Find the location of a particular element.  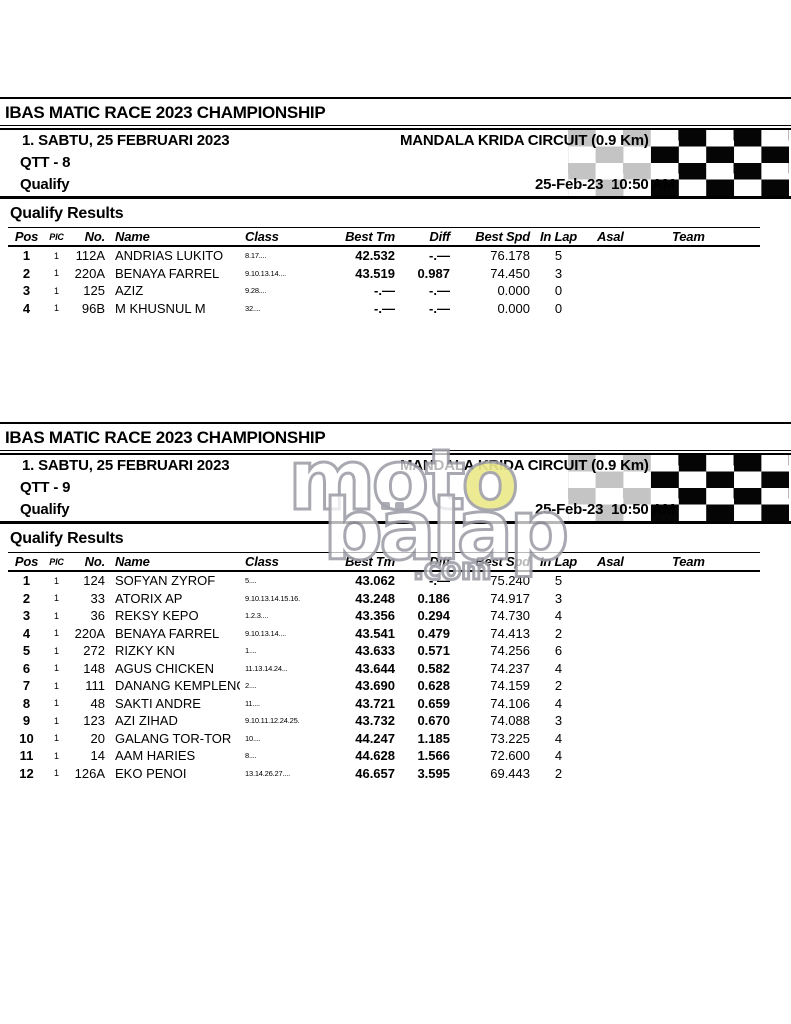

col-header-pic: PIC is located at coordinates (56, 561).